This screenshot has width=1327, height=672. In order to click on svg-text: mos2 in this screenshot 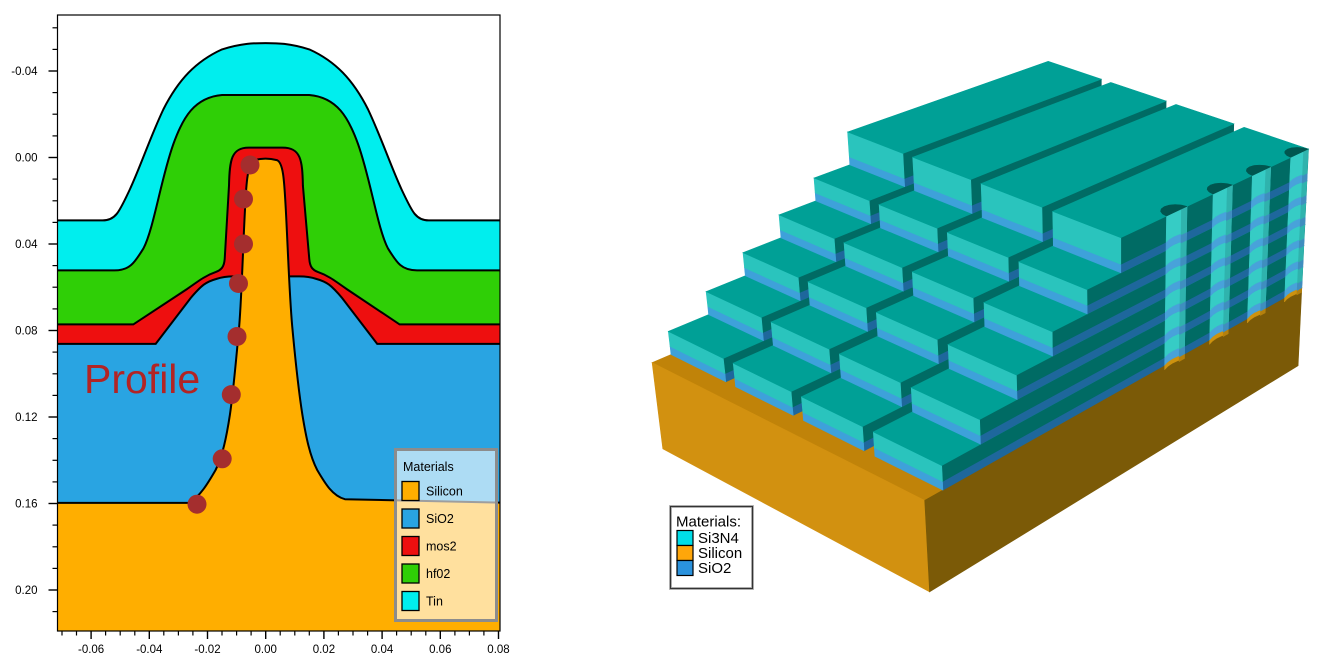, I will do `click(441, 547)`.